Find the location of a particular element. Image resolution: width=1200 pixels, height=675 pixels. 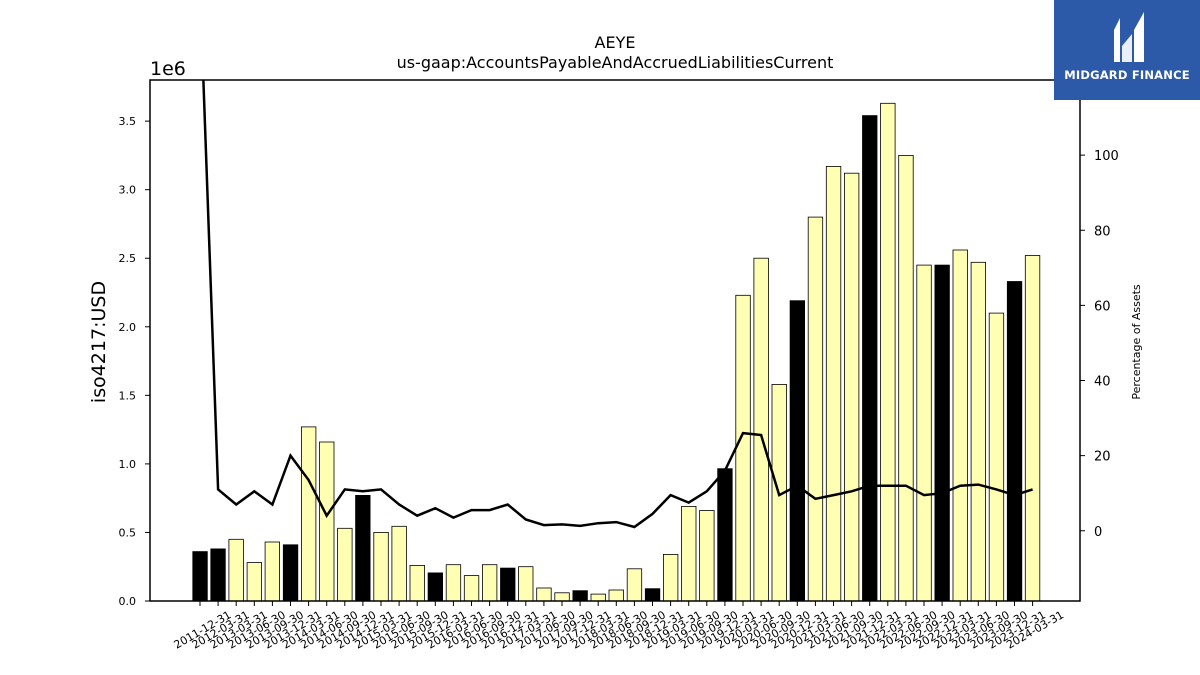

y-tick-label: 0.5 is located at coordinates (128, 532).